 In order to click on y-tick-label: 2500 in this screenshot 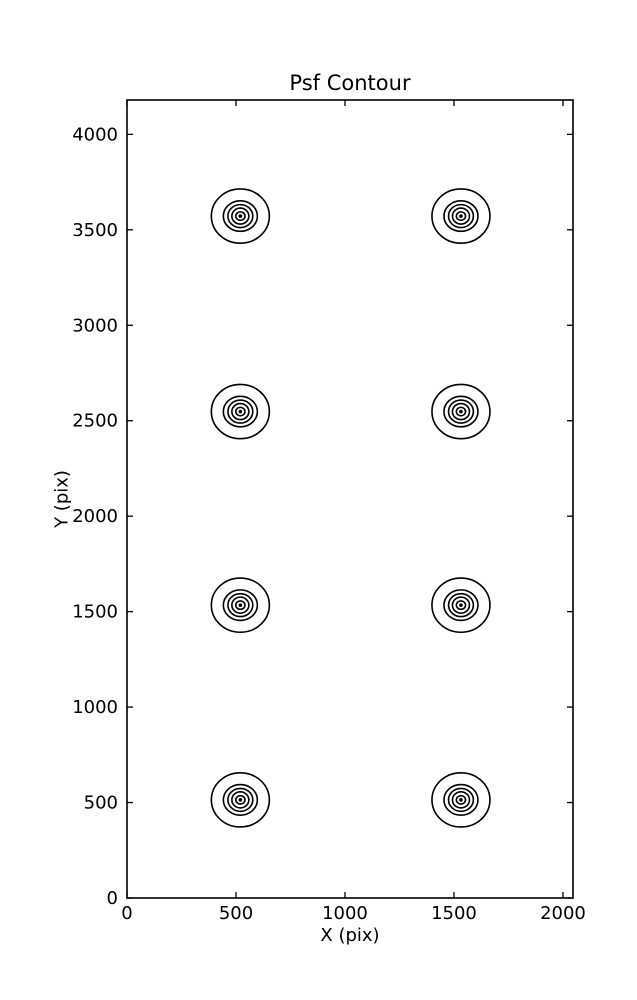, I will do `click(95, 421)`.